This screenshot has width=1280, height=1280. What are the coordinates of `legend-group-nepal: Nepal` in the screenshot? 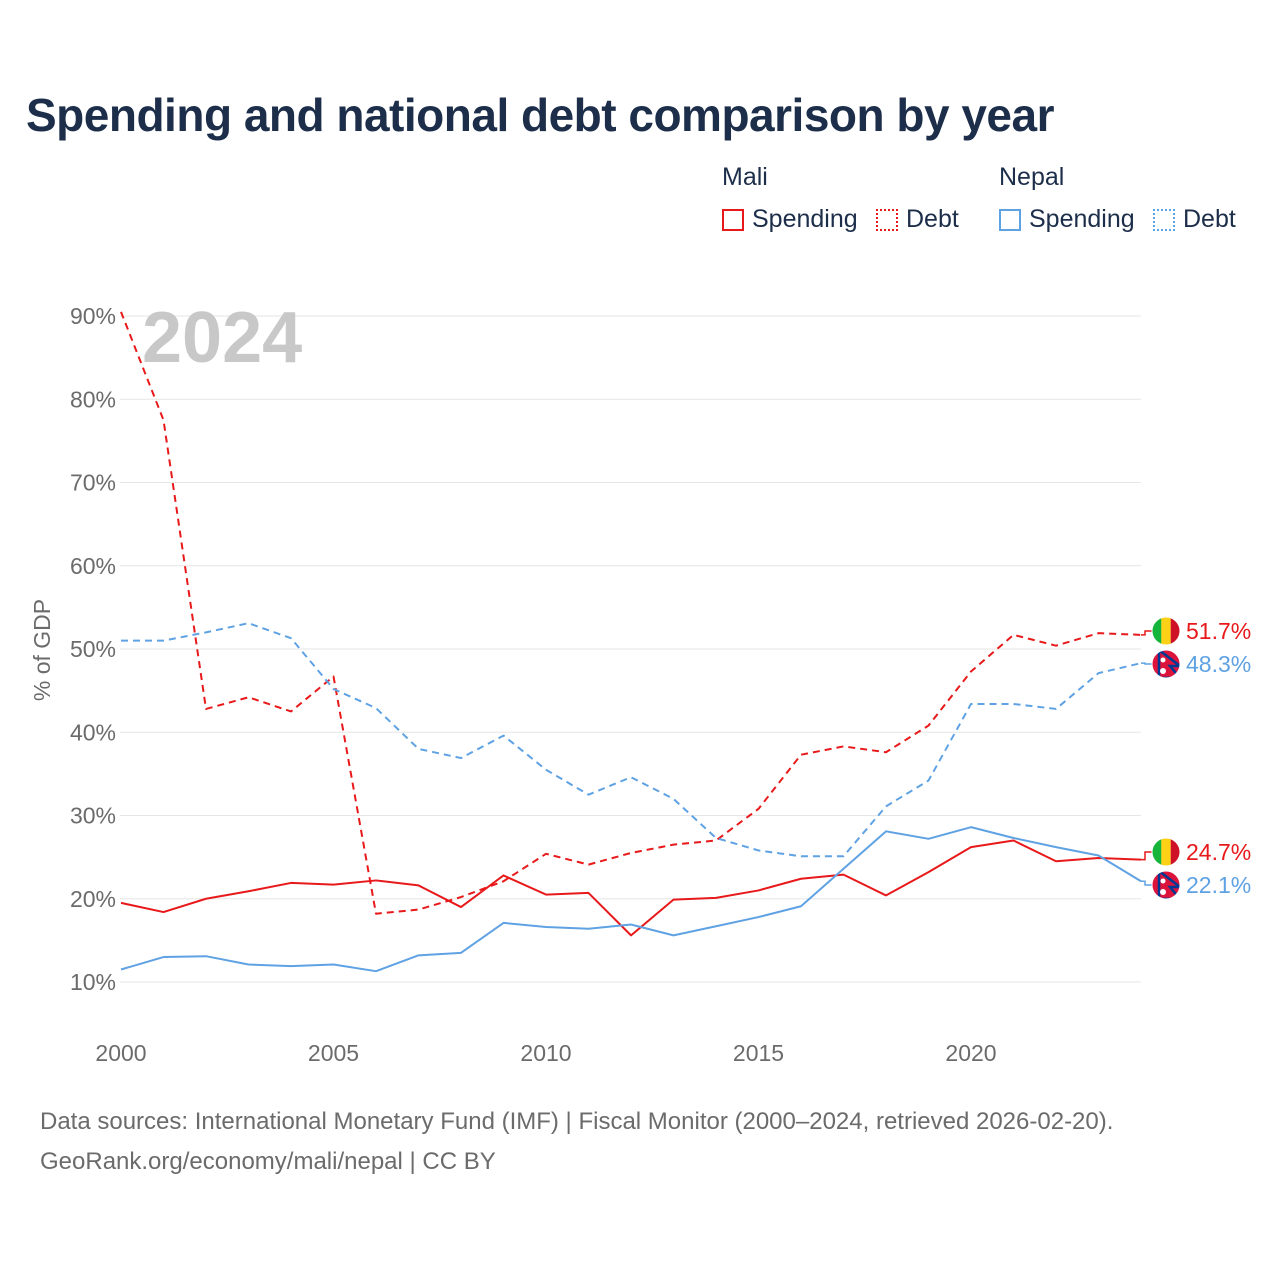 It's located at (1032, 177).